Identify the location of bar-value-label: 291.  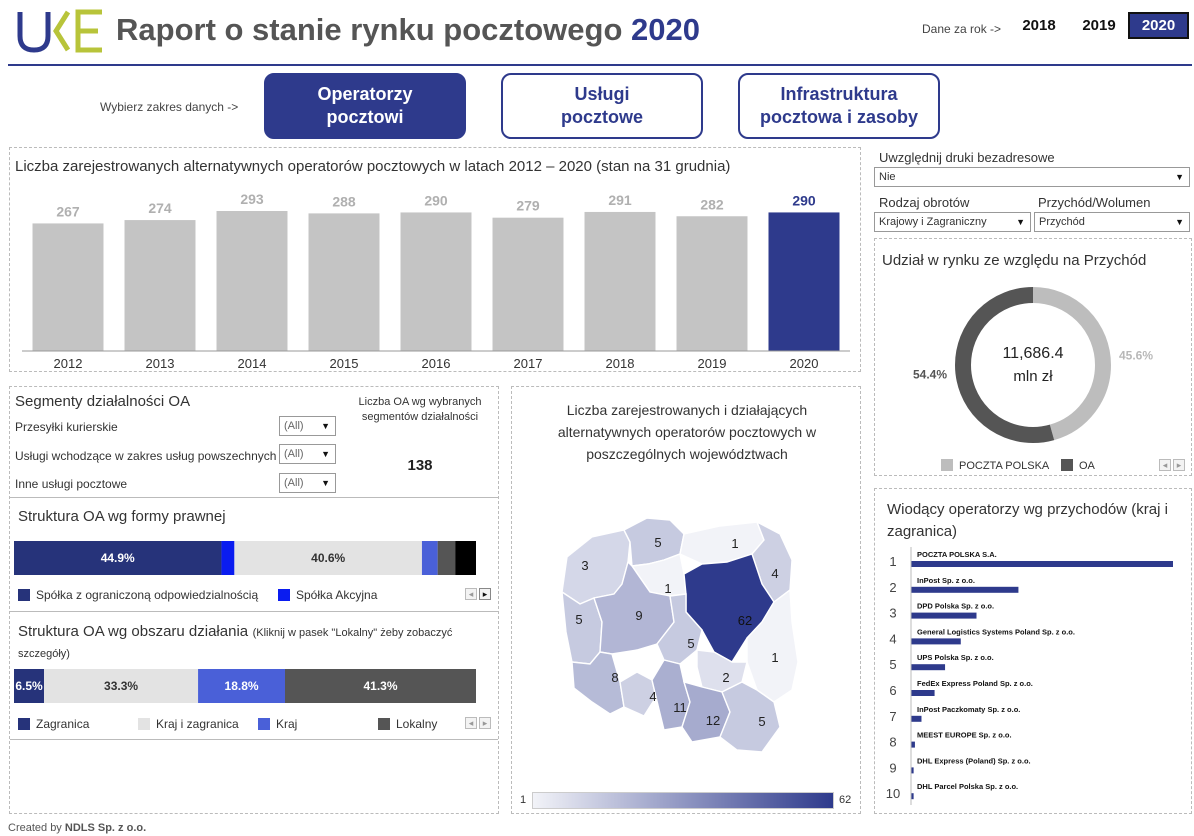
(620, 200).